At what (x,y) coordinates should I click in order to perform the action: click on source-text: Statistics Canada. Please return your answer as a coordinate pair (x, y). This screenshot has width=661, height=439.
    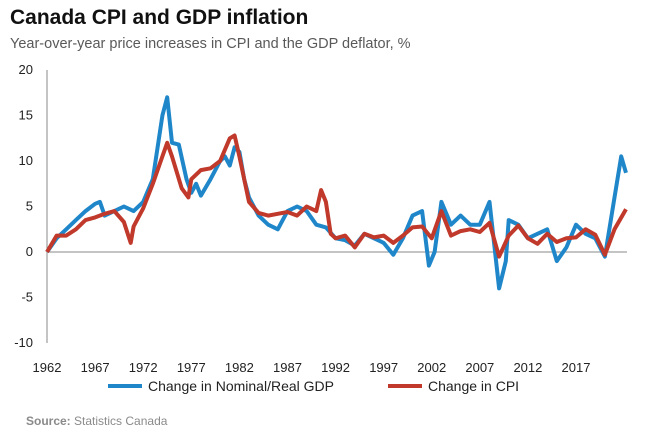
    Looking at the image, I should click on (121, 421).